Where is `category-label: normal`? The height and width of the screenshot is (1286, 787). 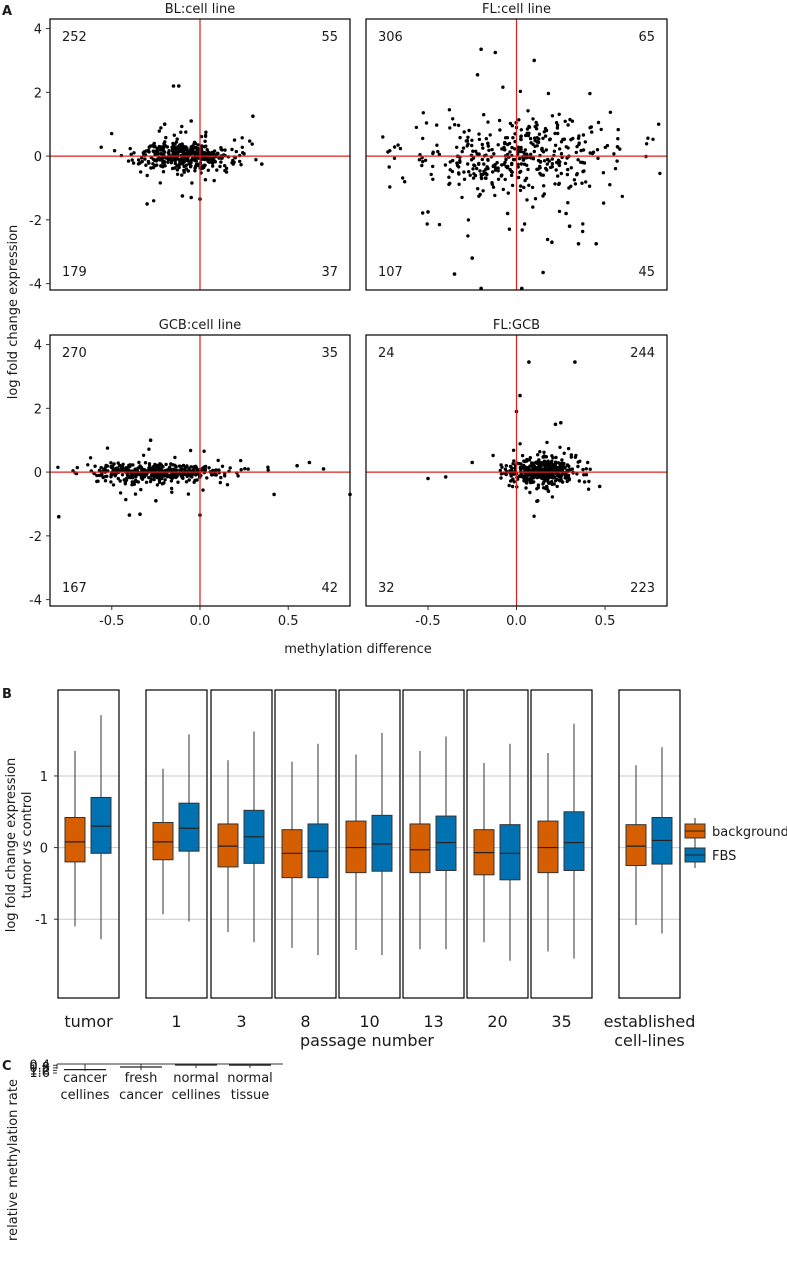 category-label: normal is located at coordinates (196, 1078).